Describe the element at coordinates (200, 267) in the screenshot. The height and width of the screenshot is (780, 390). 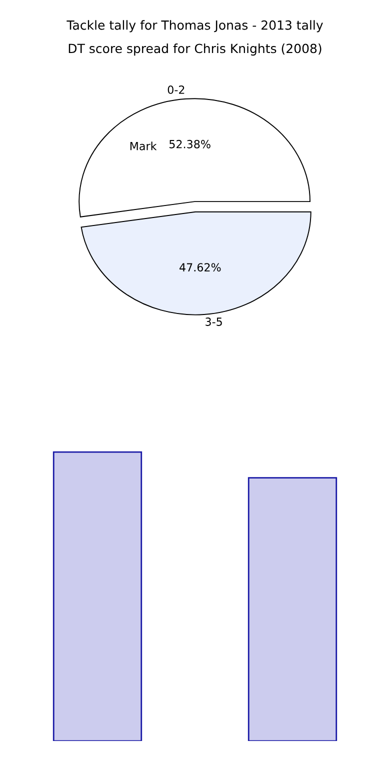
I see `data-label: 47.62%` at that location.